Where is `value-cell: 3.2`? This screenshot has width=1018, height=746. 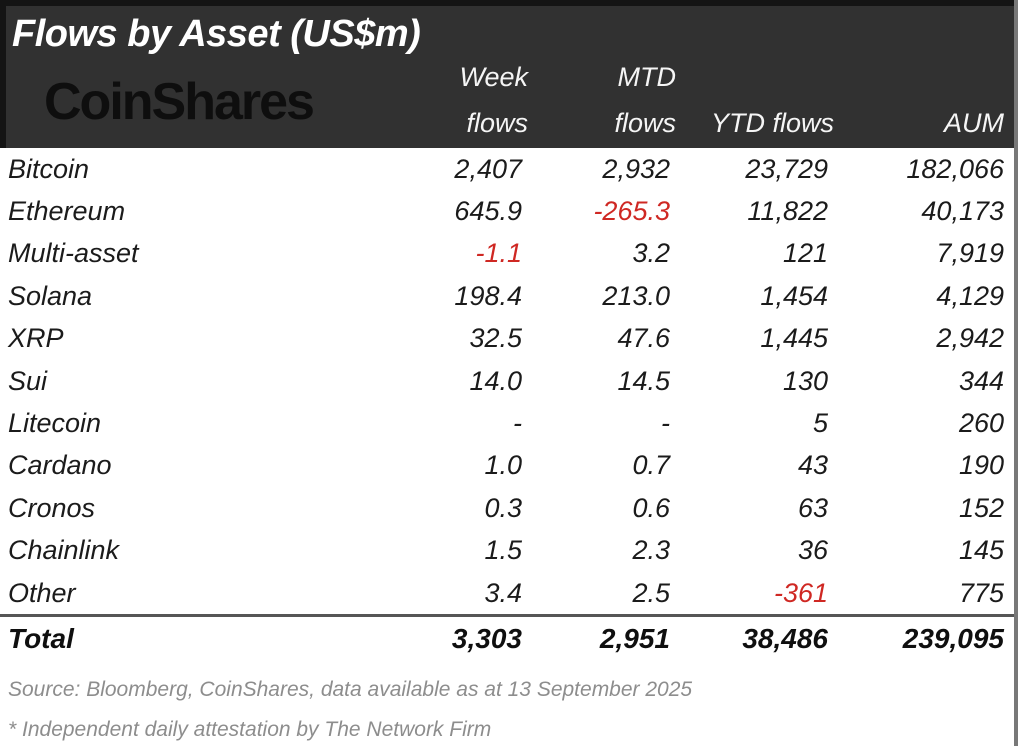 value-cell: 3.2 is located at coordinates (651, 253).